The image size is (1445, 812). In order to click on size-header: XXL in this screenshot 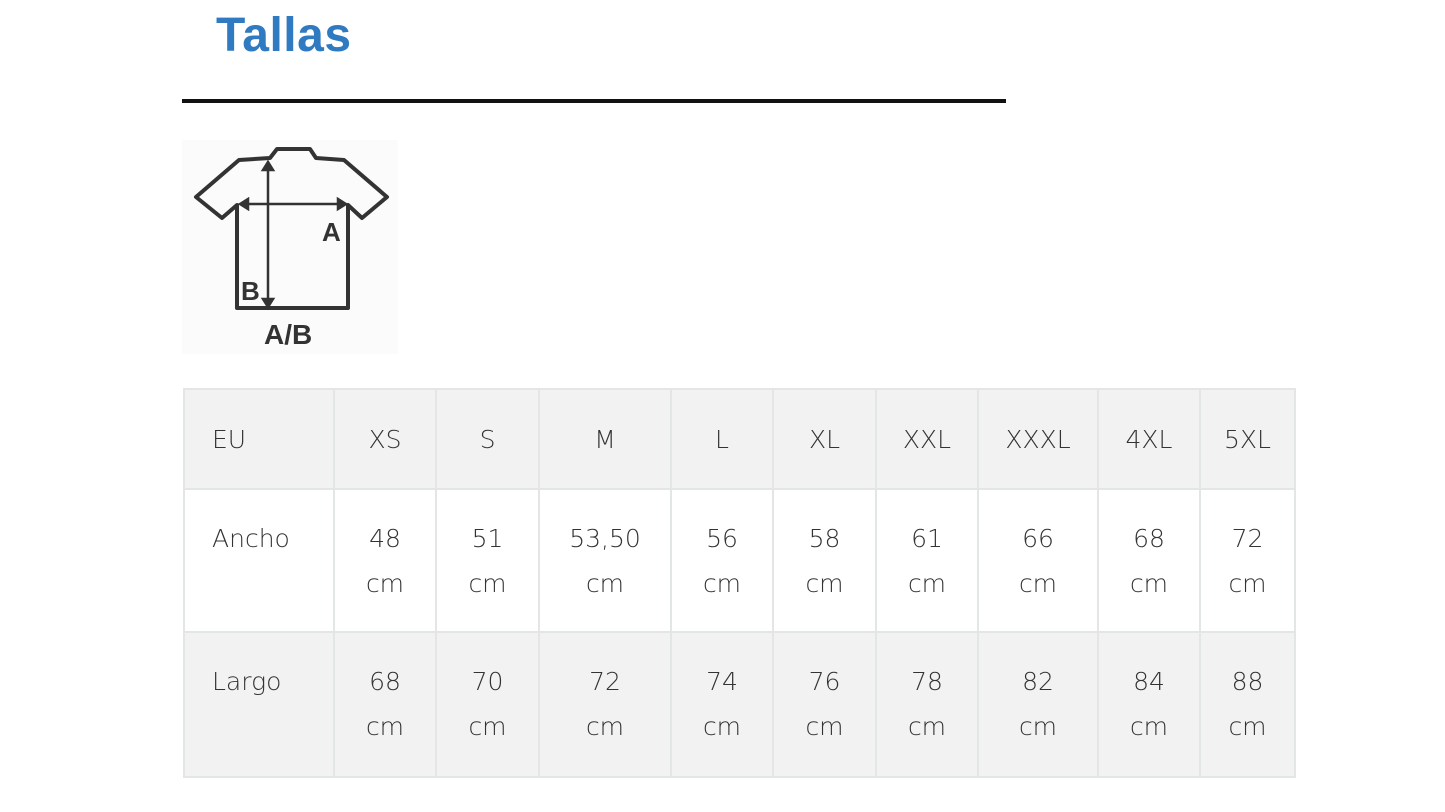, I will do `click(927, 439)`.